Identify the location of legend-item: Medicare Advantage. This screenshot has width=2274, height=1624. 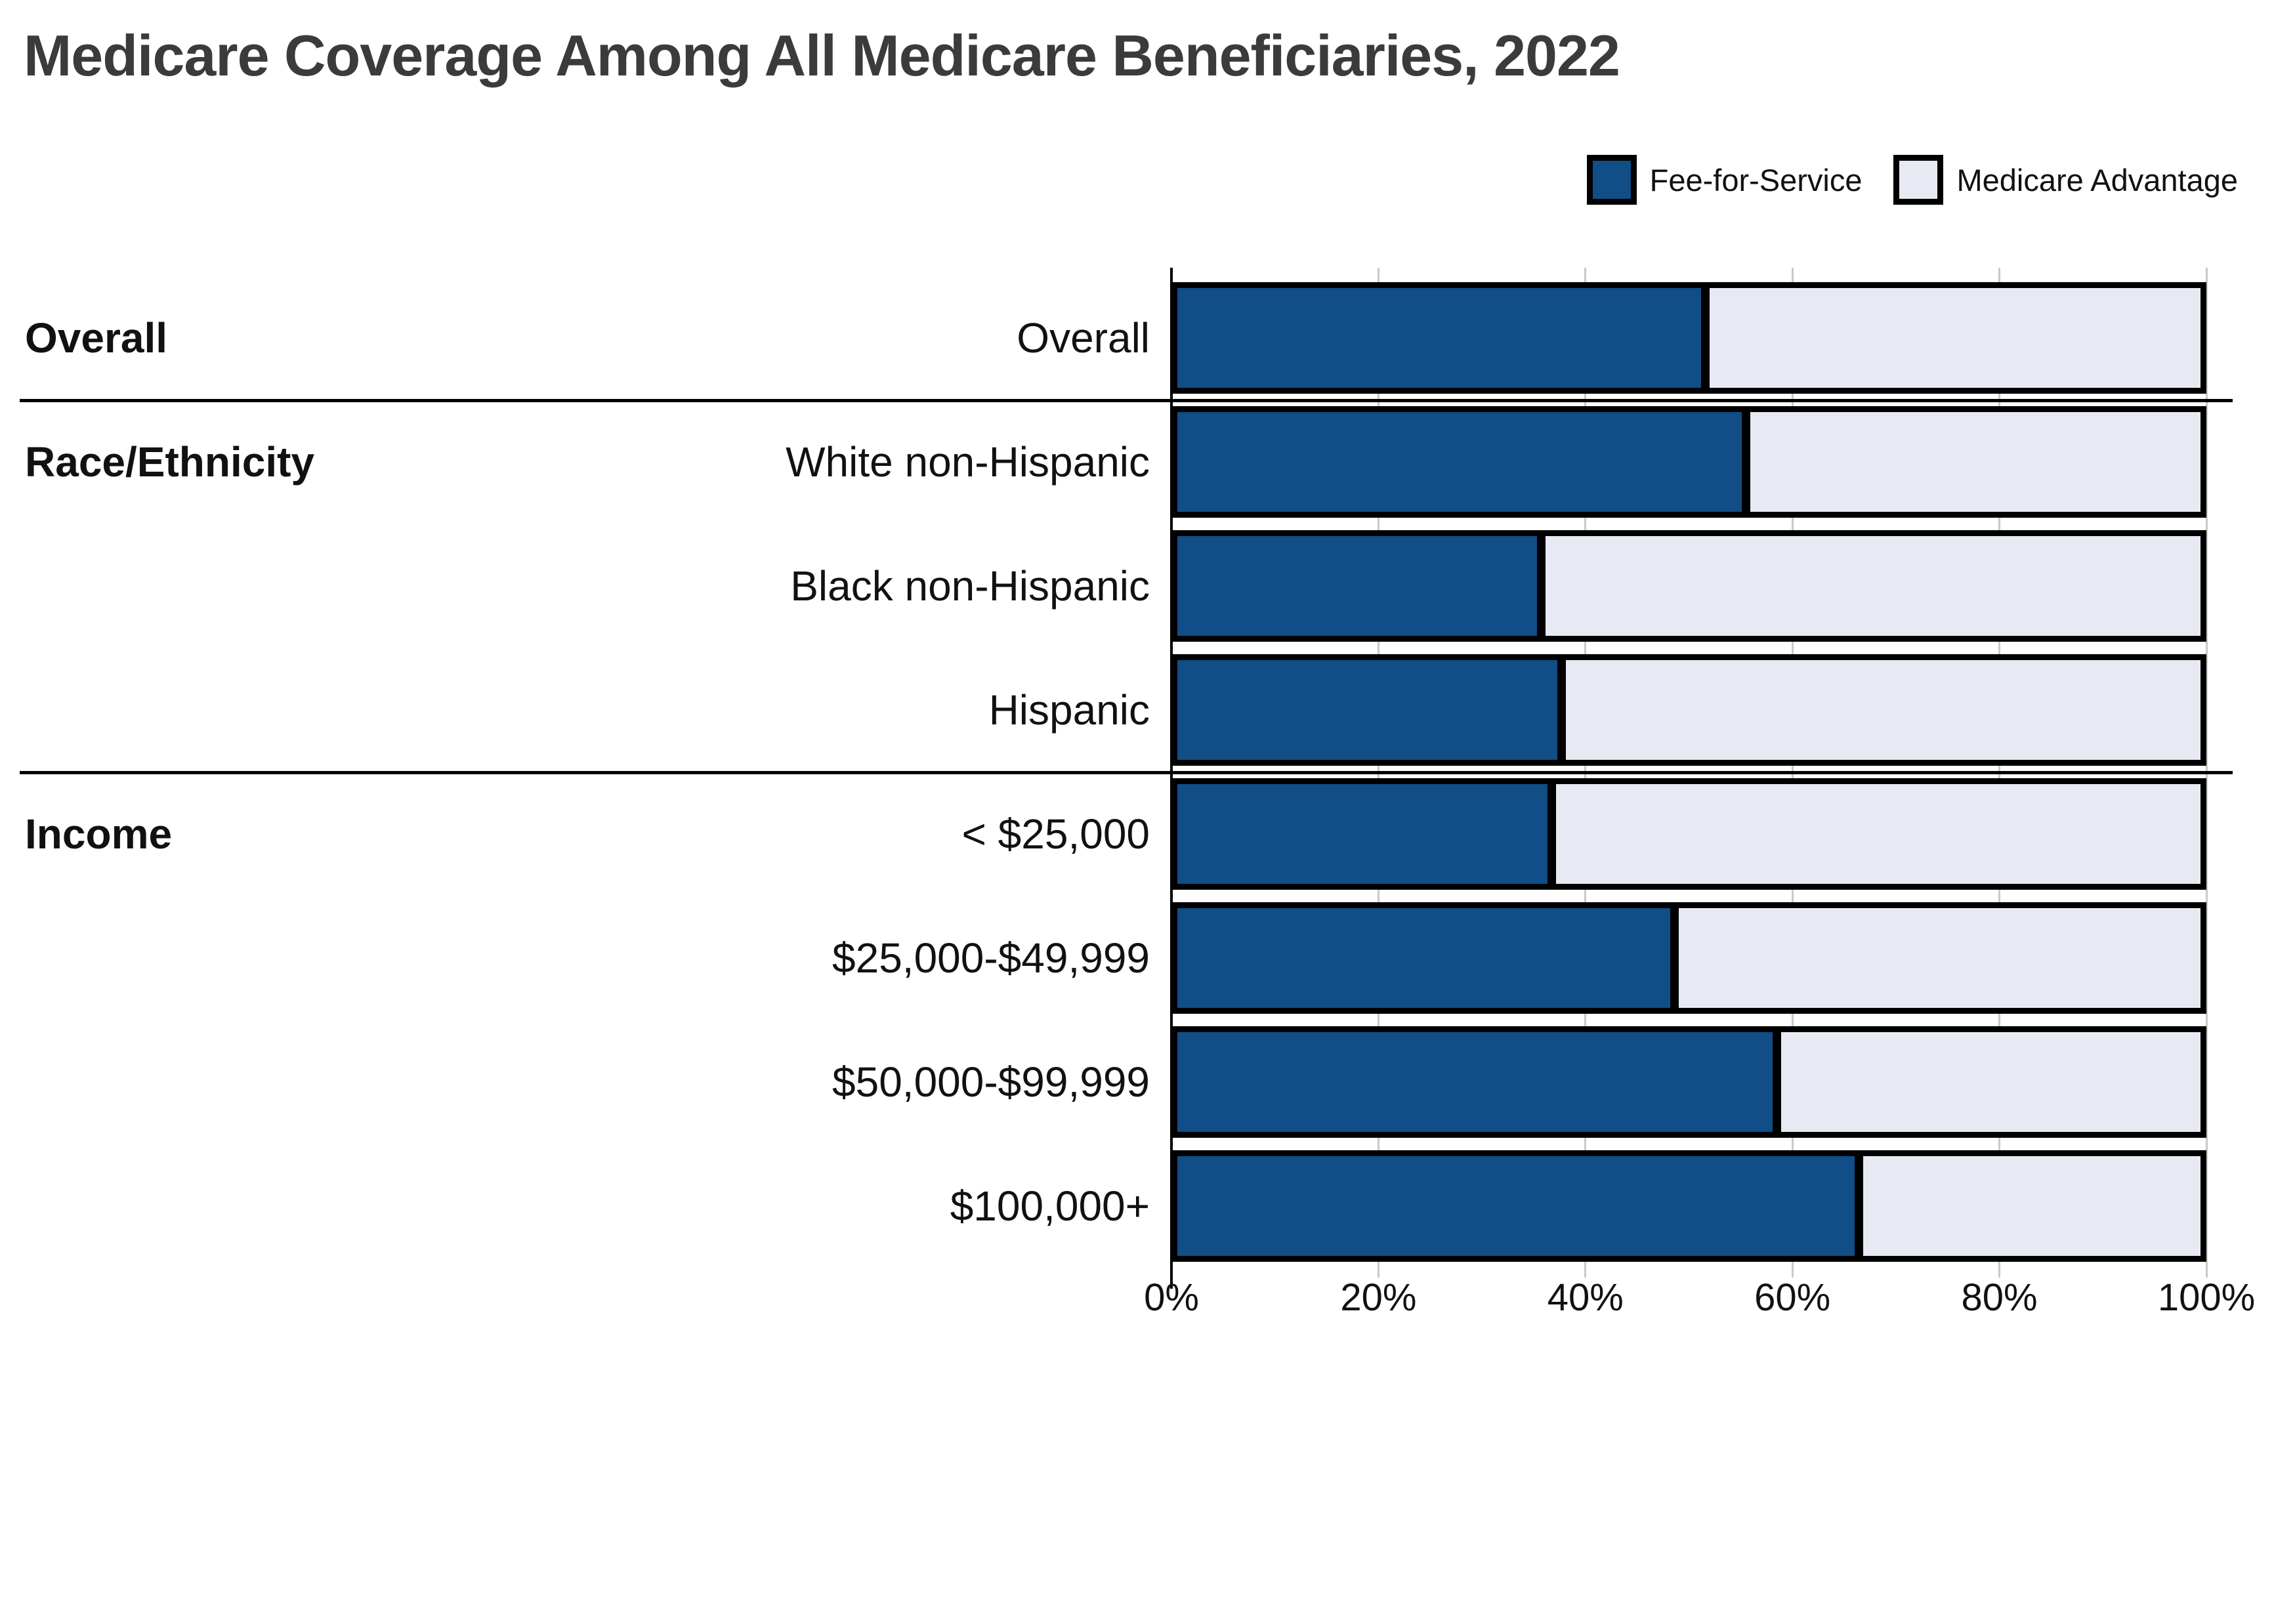
(2065, 180).